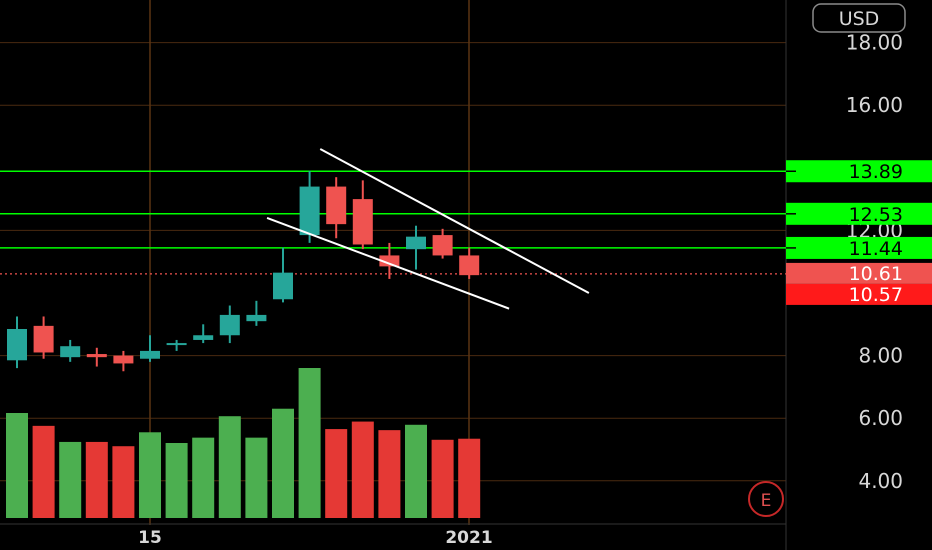  What do you see at coordinates (315, 538) in the screenshot?
I see `time-axis: 15 2021` at bounding box center [315, 538].